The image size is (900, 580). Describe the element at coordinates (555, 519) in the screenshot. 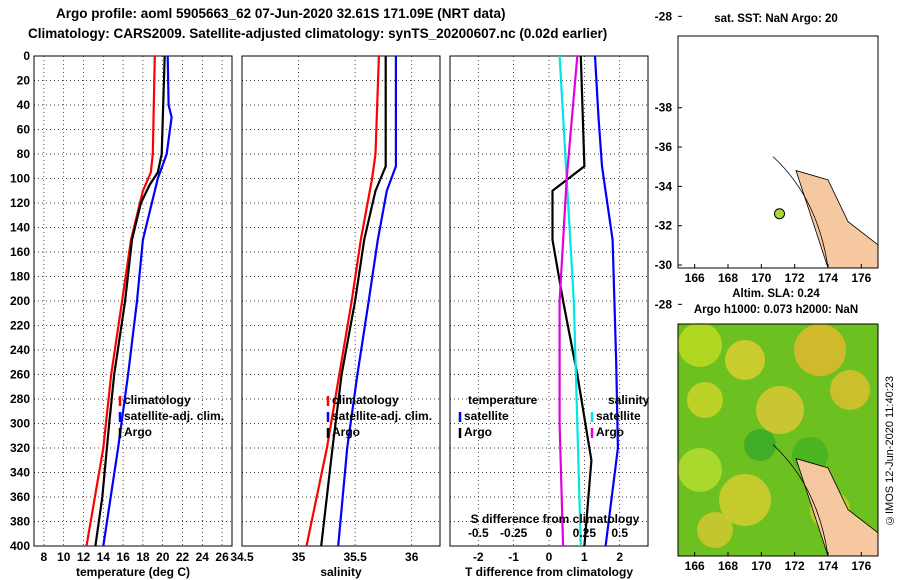

I see `x2-axis-label: S difference from climatology` at that location.